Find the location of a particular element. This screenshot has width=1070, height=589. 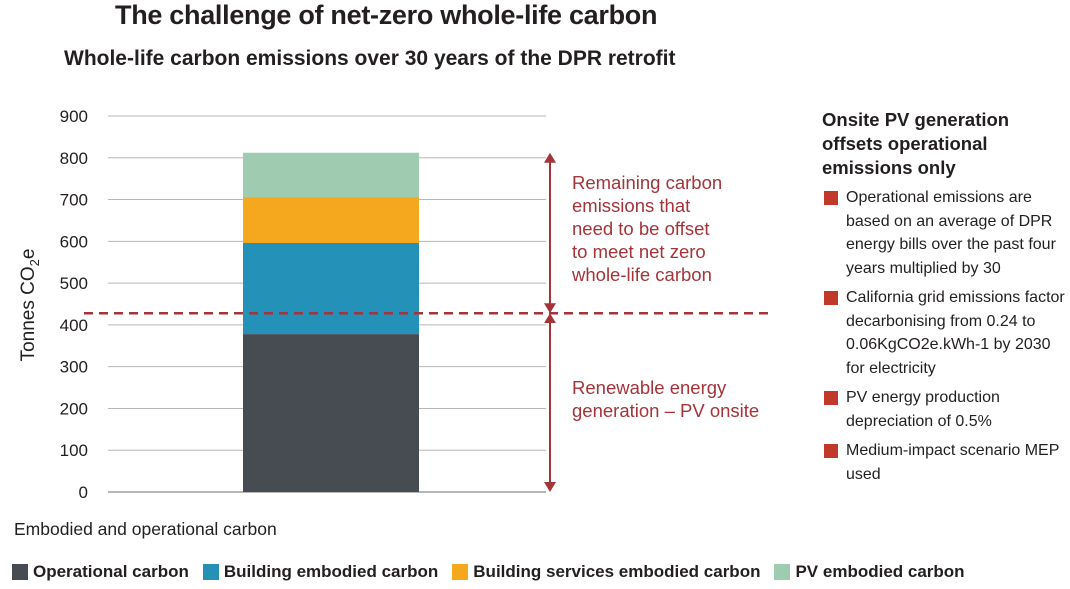

y-tick-label: 500 is located at coordinates (74, 283).